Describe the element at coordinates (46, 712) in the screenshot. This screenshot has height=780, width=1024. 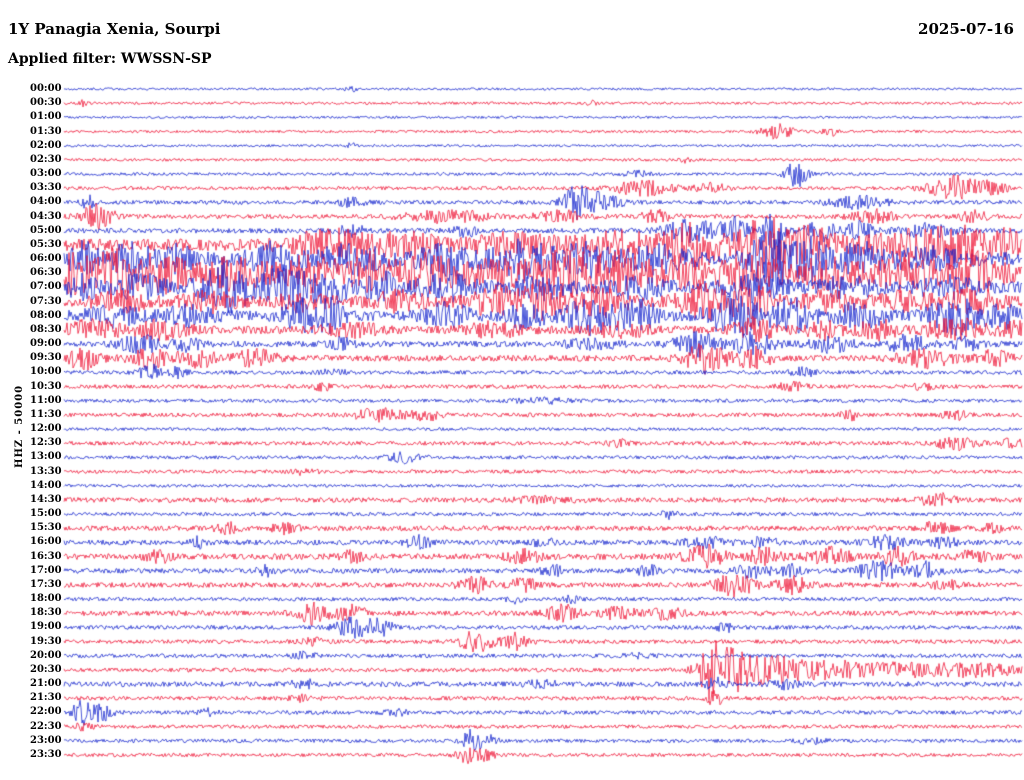
I see `time-label: 22:00` at that location.